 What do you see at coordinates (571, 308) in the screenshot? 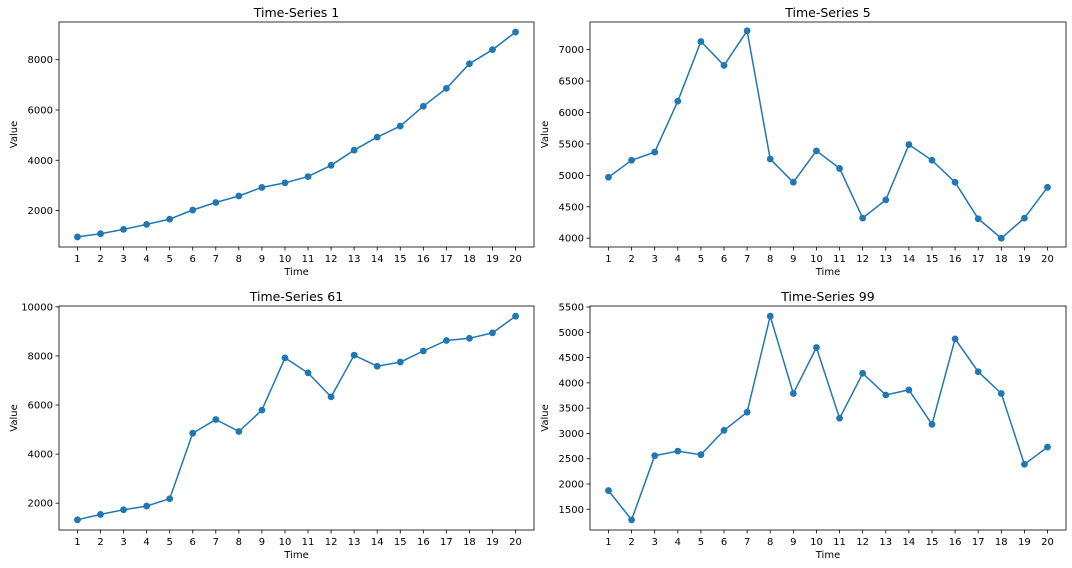
I see `y-tick-label: 5500` at bounding box center [571, 308].